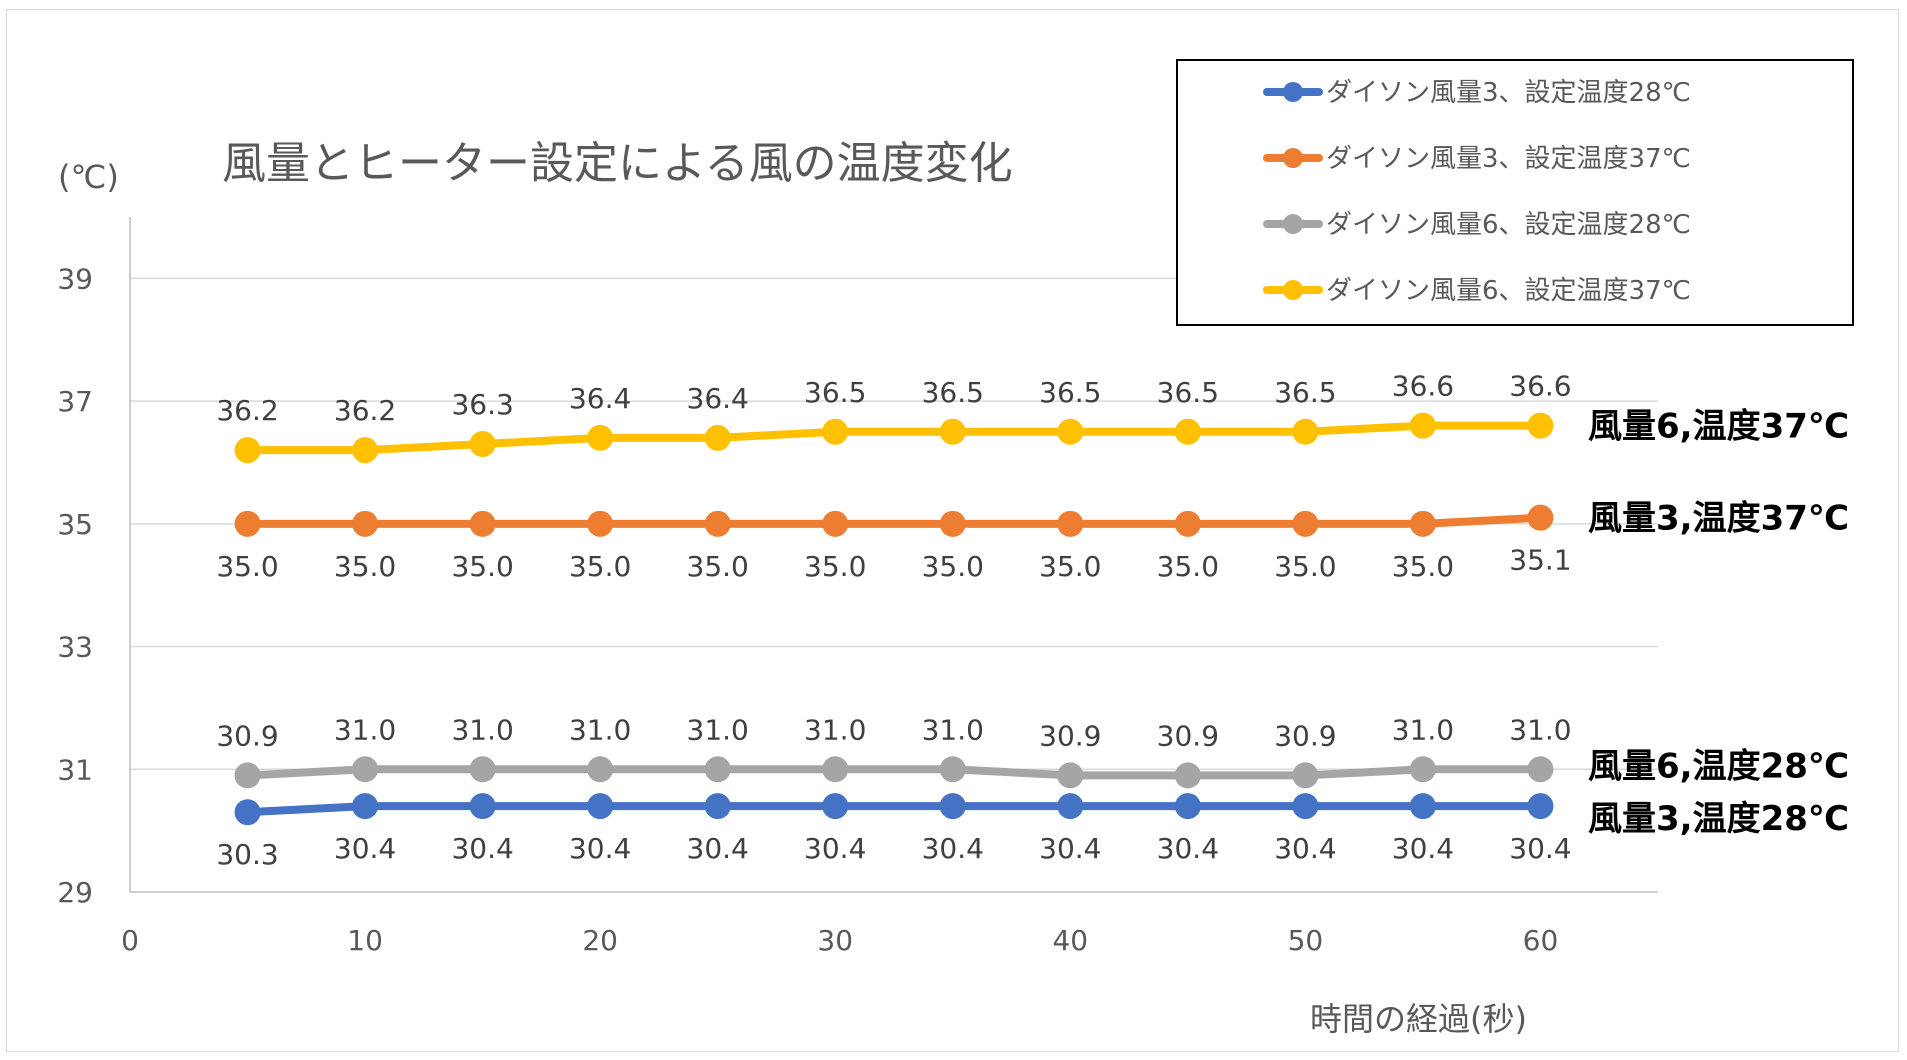  Describe the element at coordinates (1418, 1019) in the screenshot. I see `x-axis-title: 時間の経過(秒)` at that location.